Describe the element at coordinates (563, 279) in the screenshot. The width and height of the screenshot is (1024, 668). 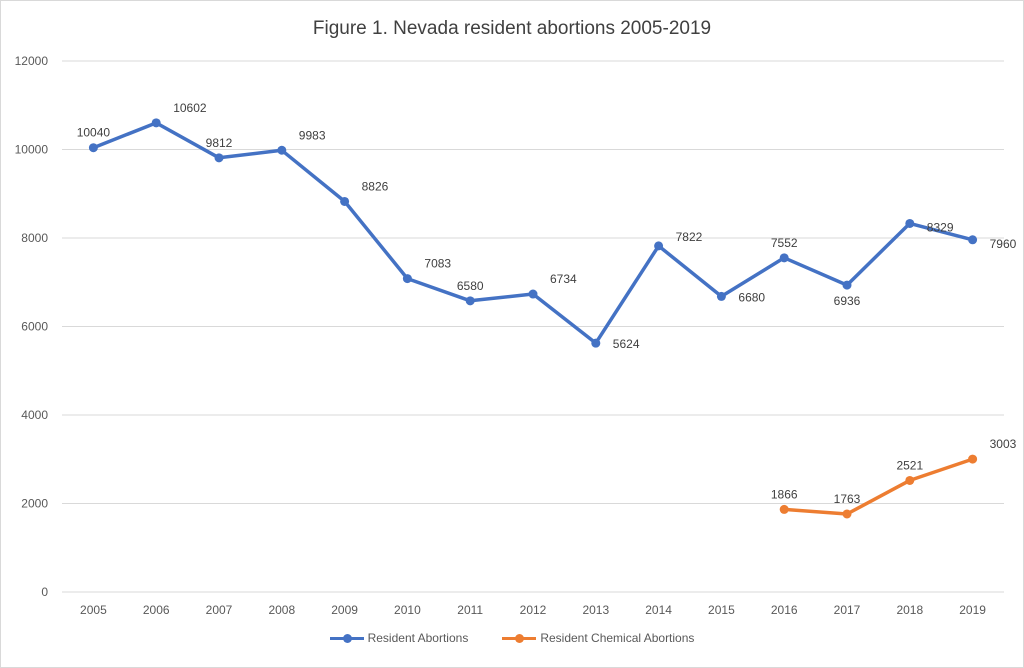
I see `data-label: 6734` at that location.